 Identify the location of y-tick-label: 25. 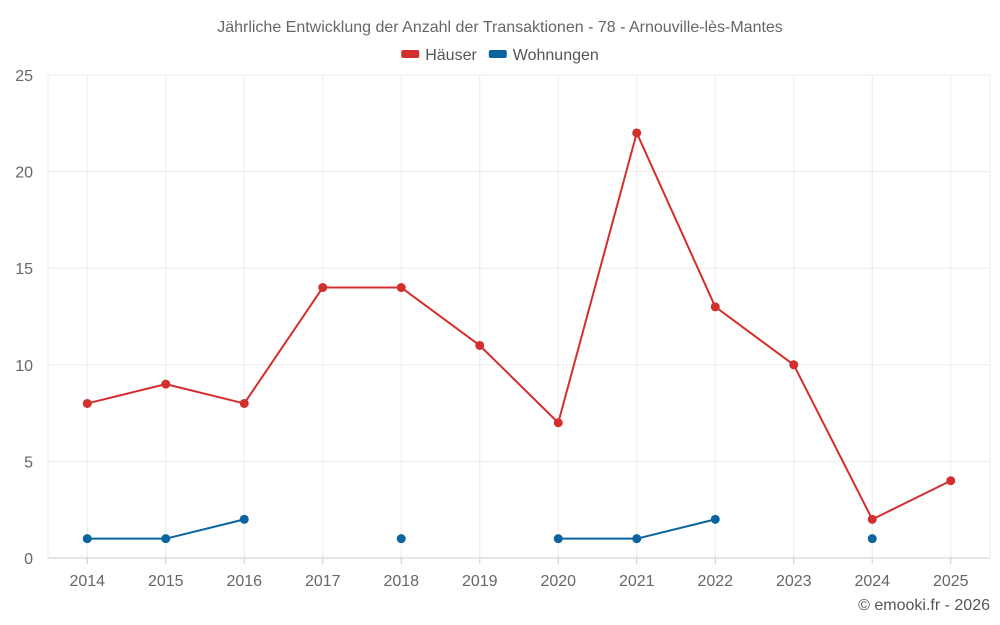
(24, 76).